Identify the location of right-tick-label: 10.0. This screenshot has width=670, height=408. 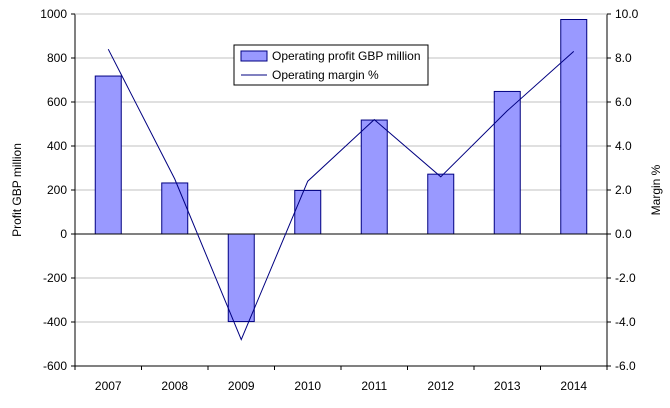
(627, 14).